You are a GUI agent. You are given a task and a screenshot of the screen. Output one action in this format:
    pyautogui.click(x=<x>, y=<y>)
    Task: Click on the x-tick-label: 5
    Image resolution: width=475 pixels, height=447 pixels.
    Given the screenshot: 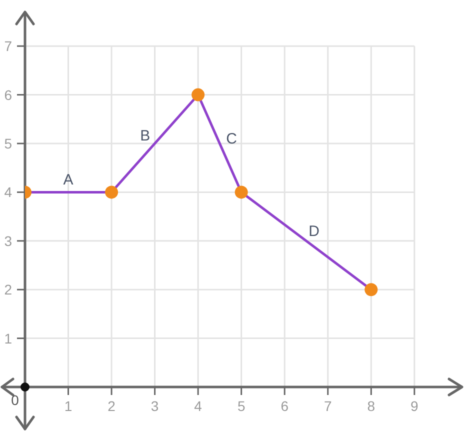 What is the action you would take?
    pyautogui.click(x=241, y=406)
    